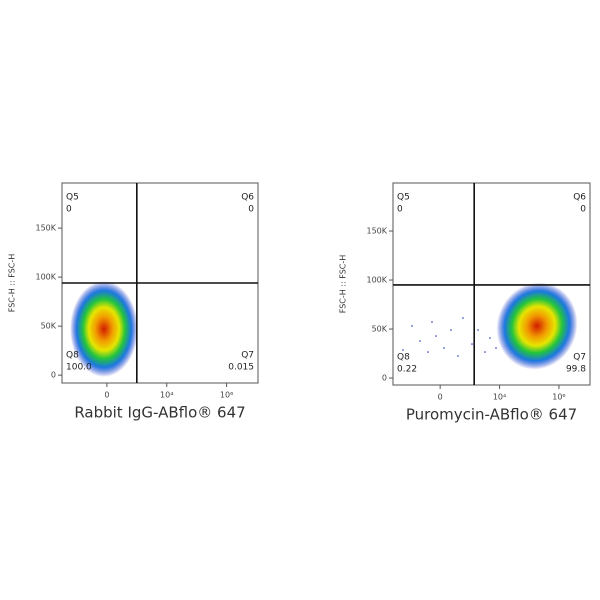  Describe the element at coordinates (159, 413) in the screenshot. I see `x-axis-title: Rabbit IgG-ABflo® 647` at that location.